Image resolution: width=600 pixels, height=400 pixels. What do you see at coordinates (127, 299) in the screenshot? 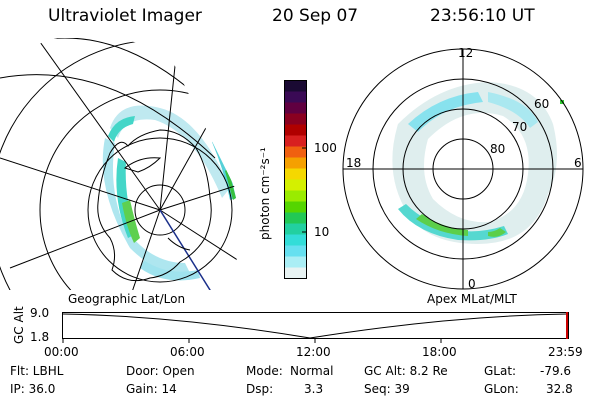
I see `left-panel-caption: Geographic Lat/Lon` at bounding box center [127, 299].